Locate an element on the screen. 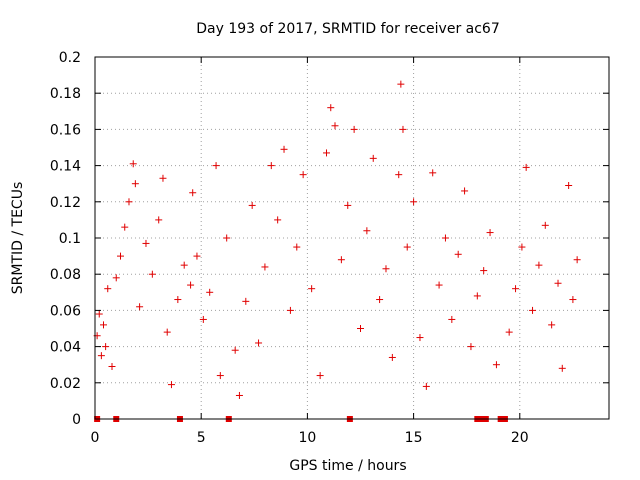  x-tick-label: 20 is located at coordinates (520, 438).